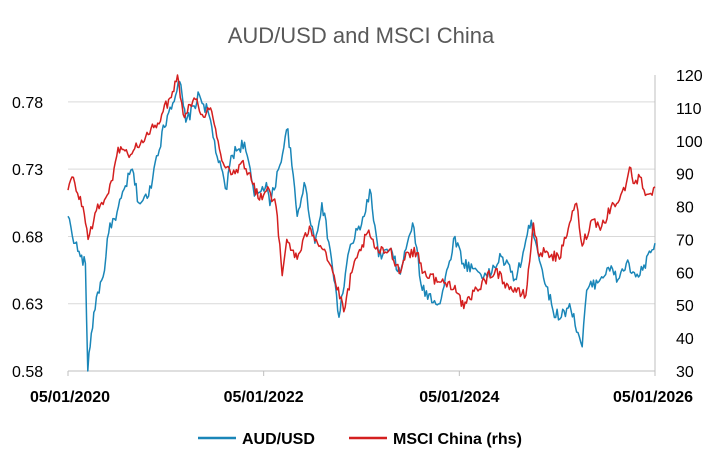  Describe the element at coordinates (457, 439) in the screenshot. I see `legend-label: MSCI China (rhs)` at that location.